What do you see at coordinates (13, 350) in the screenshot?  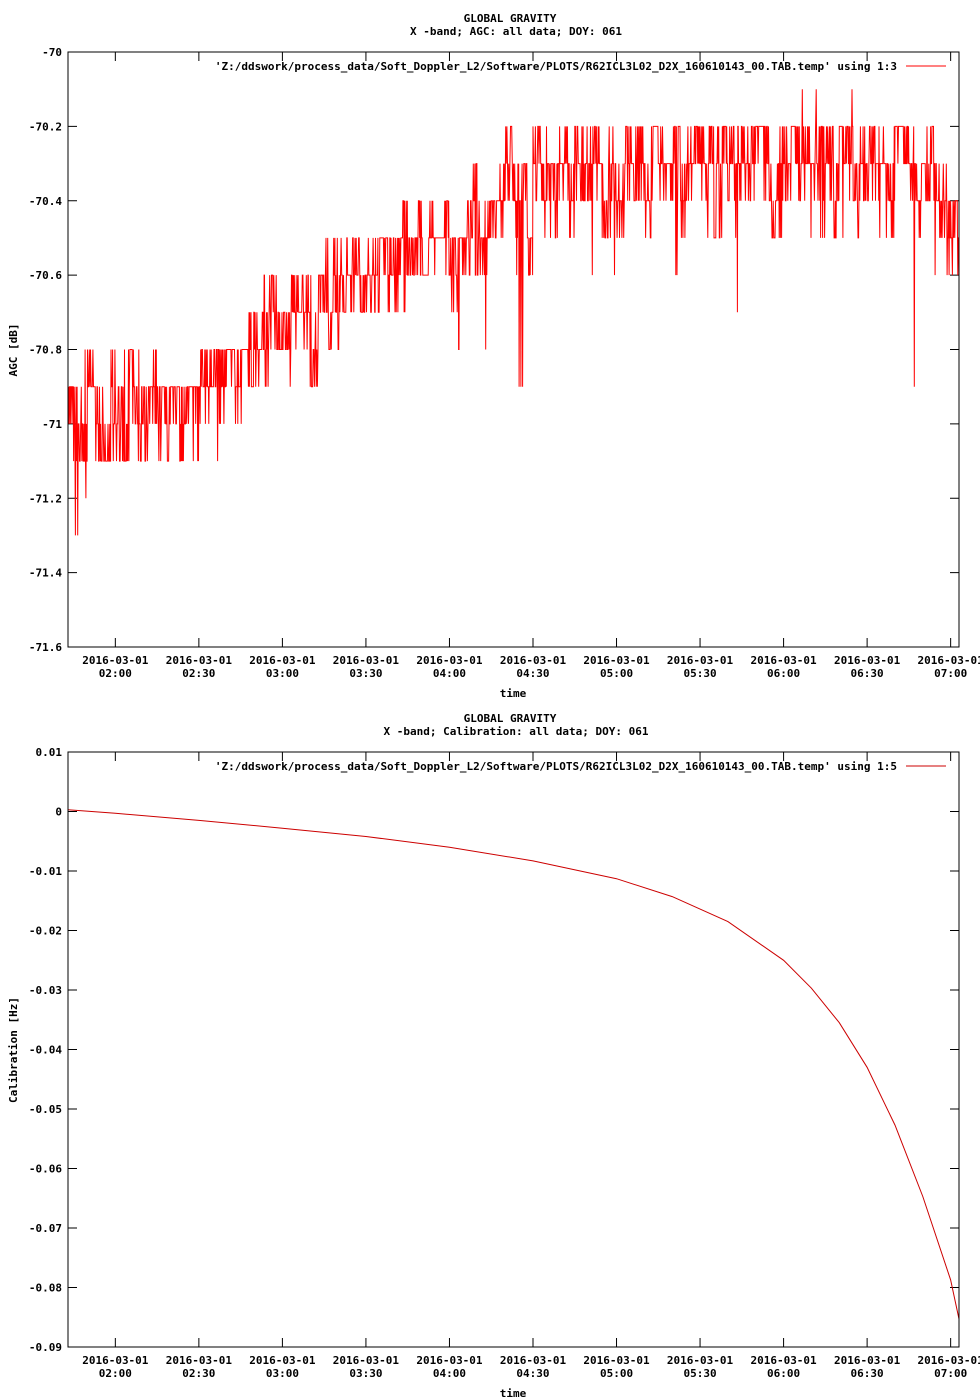 I see `y-axis-label: AGC [dB]` at bounding box center [13, 350].